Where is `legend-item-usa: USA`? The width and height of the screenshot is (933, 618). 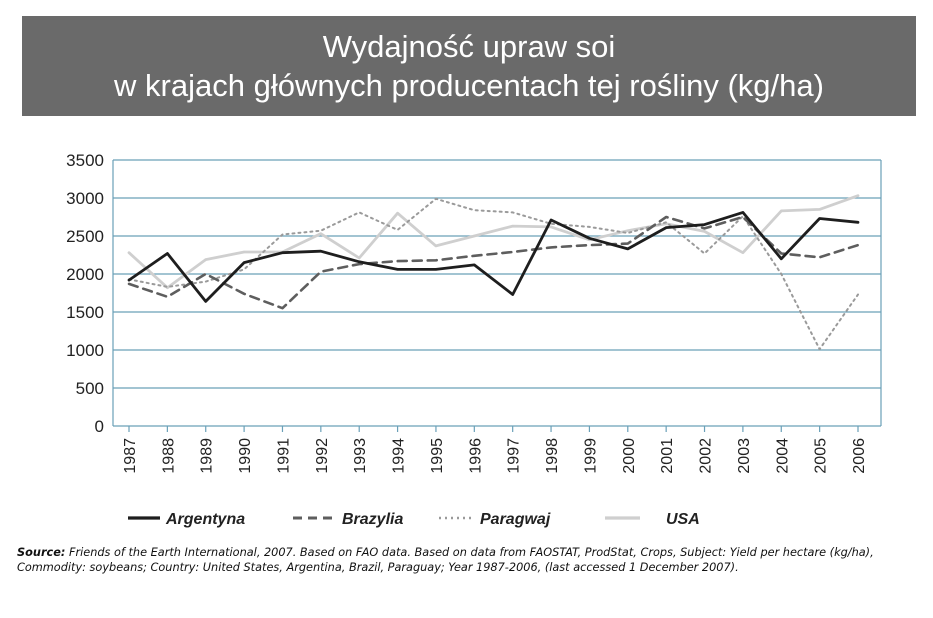
legend-item-usa: USA is located at coordinates (652, 519).